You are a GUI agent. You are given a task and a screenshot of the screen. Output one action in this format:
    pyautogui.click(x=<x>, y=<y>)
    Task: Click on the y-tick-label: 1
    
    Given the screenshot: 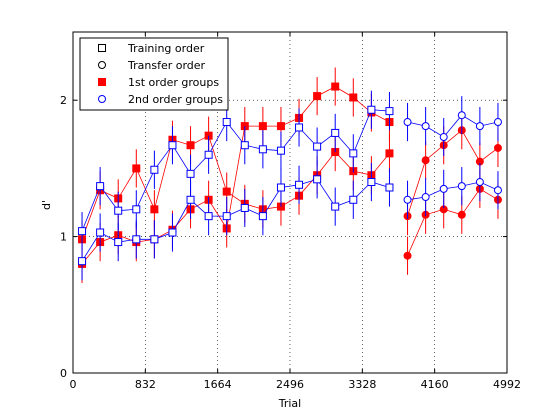 What is the action you would take?
    pyautogui.click(x=63, y=237)
    